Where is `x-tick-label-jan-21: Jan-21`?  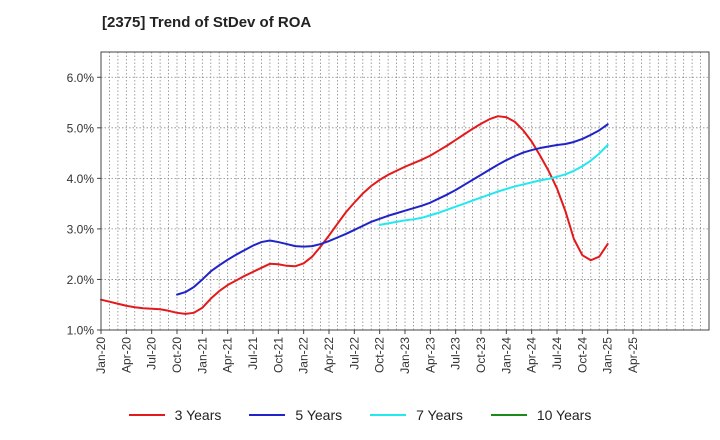 x-tick-label-jan-21: Jan-21 is located at coordinates (202, 355).